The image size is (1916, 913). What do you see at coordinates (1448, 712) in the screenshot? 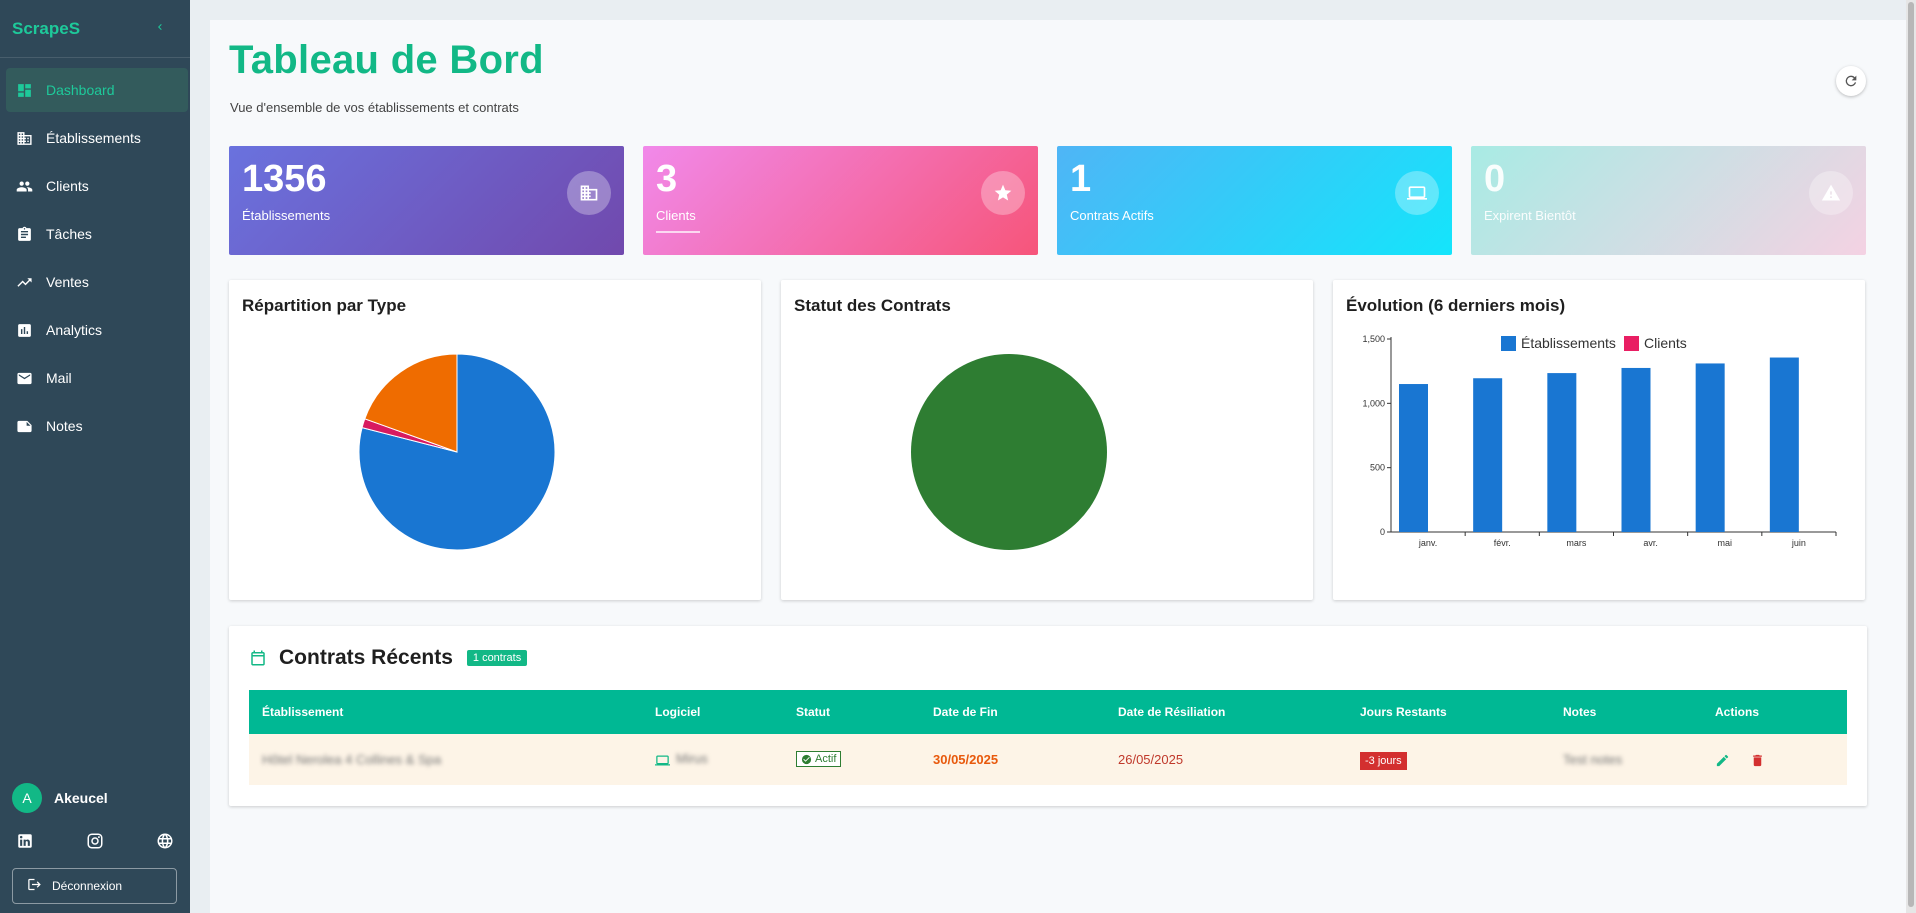
I see `column-header-jours-restants: Jours Restants` at bounding box center [1448, 712].